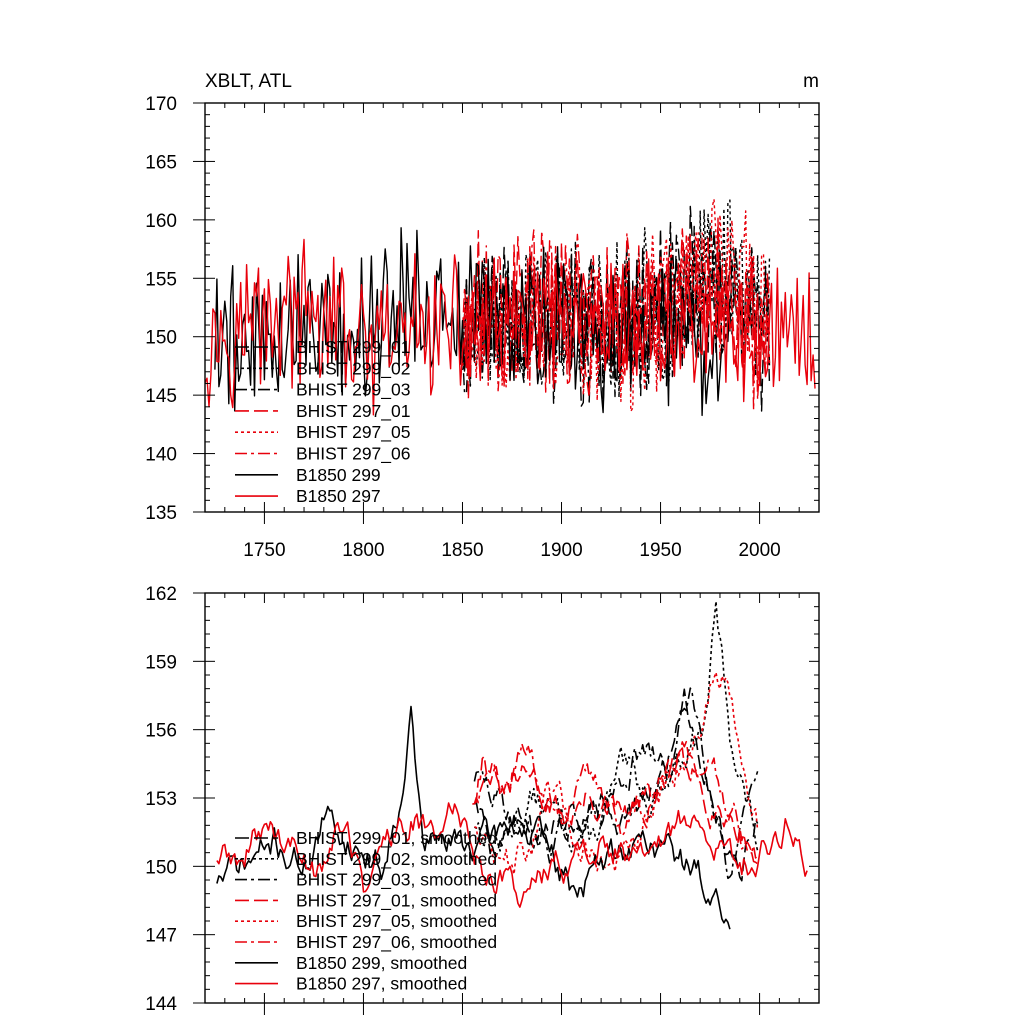 This screenshot has height=1024, width=1024. Describe the element at coordinates (161, 936) in the screenshot. I see `y-tick-label: 147` at that location.